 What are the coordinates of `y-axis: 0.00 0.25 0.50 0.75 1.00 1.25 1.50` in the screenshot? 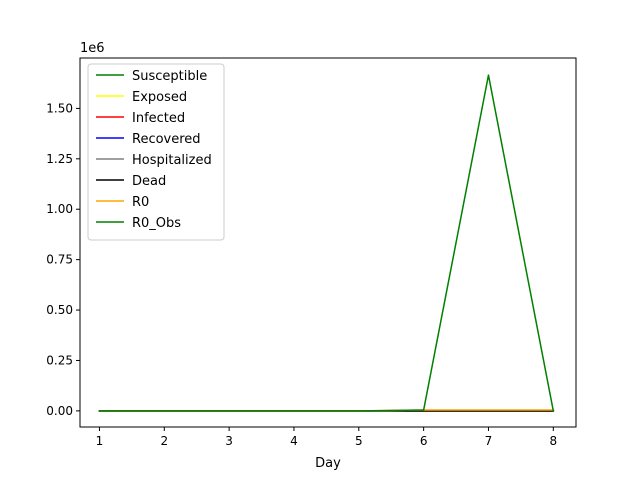 It's located at (63, 259).